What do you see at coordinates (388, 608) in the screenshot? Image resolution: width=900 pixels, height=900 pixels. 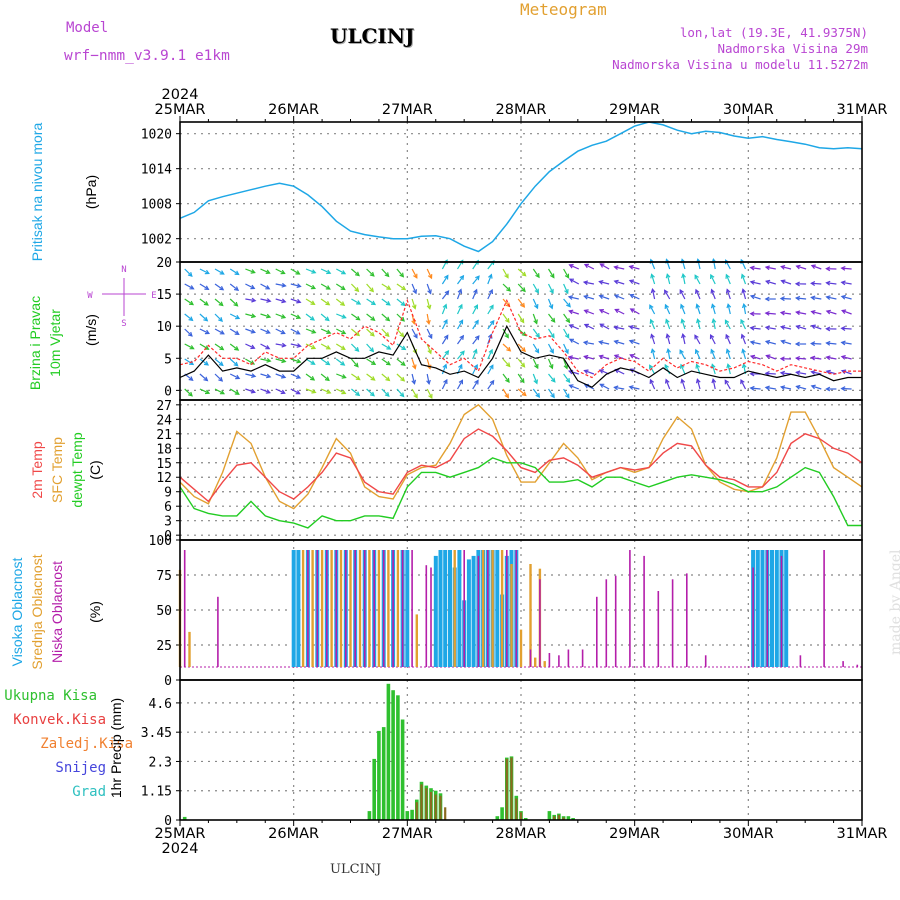 I see `cloud-mid-bar` at bounding box center [388, 608].